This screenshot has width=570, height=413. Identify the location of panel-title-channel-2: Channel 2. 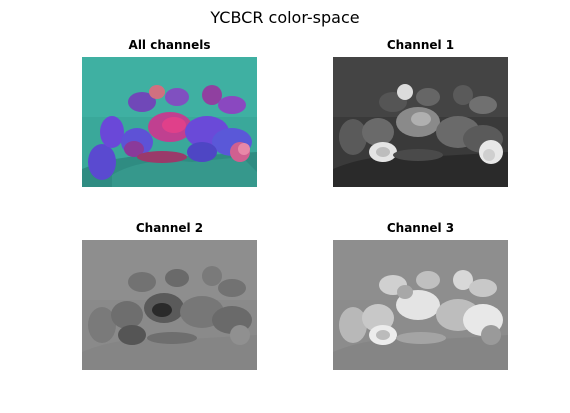
(169, 228).